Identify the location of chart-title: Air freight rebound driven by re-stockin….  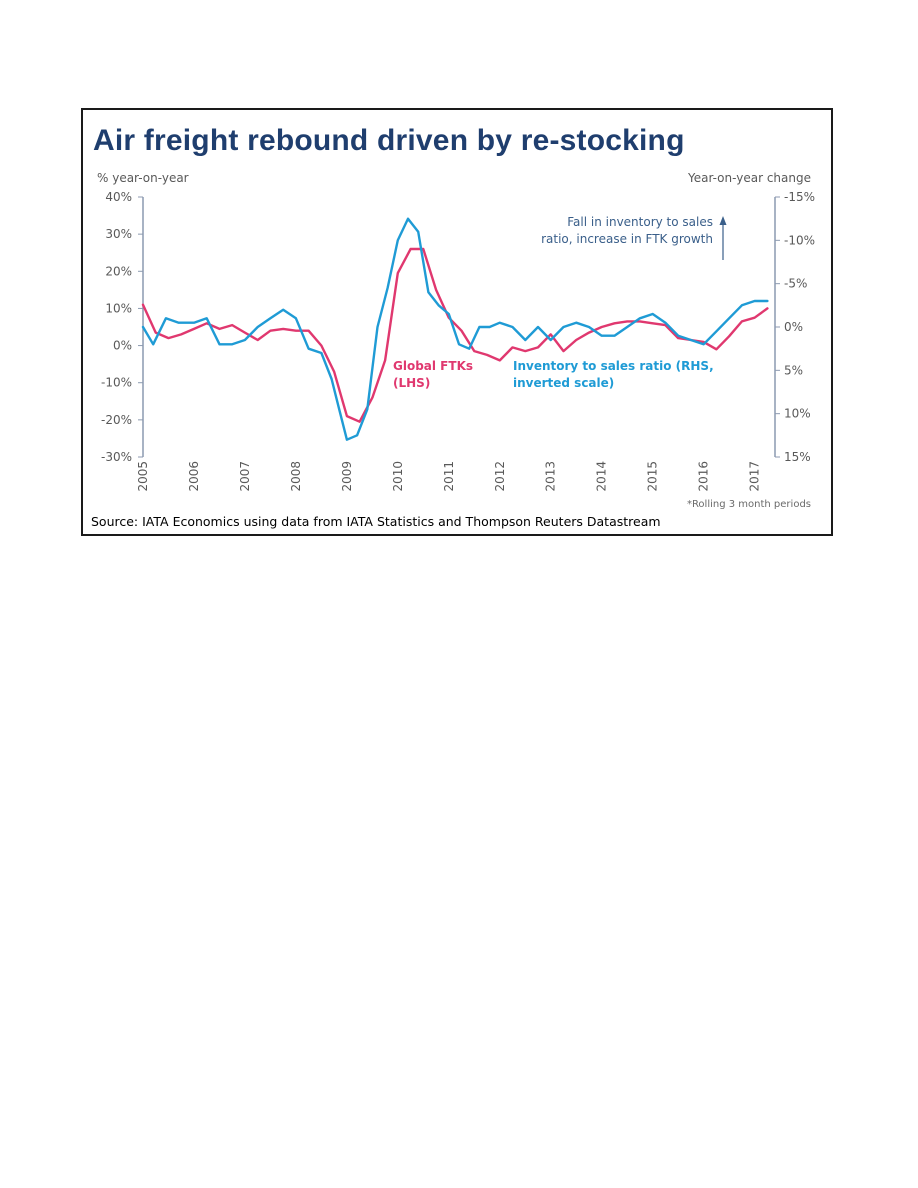
(389, 140).